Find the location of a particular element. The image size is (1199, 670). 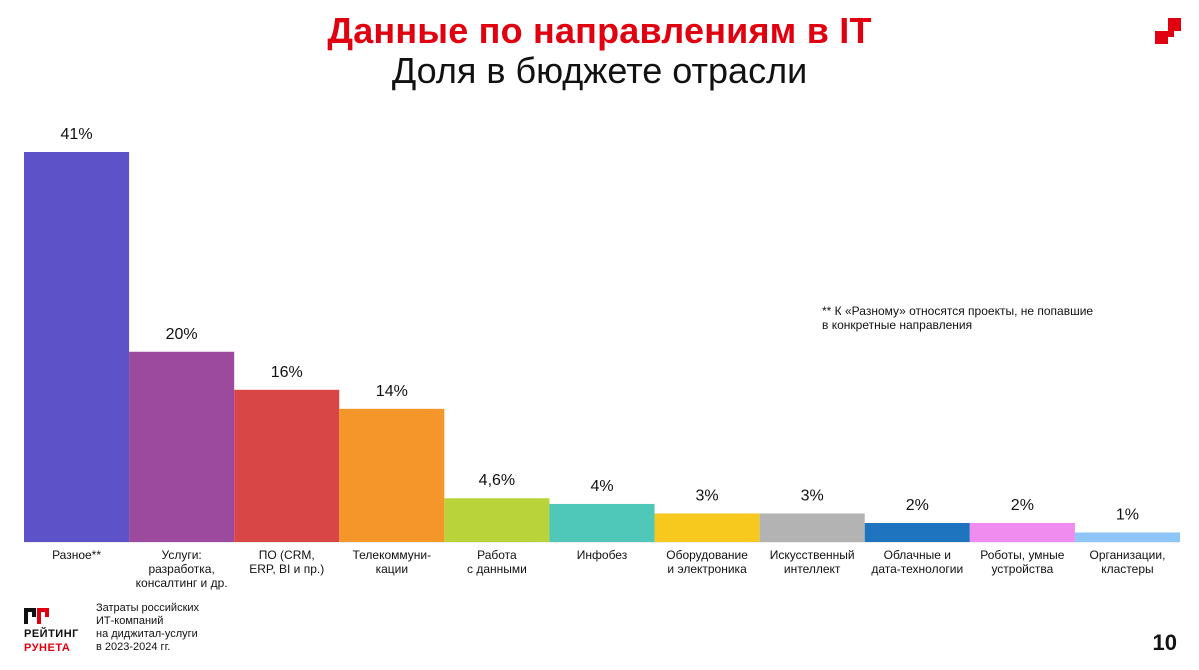

logo-mark-icon is located at coordinates (36, 616).